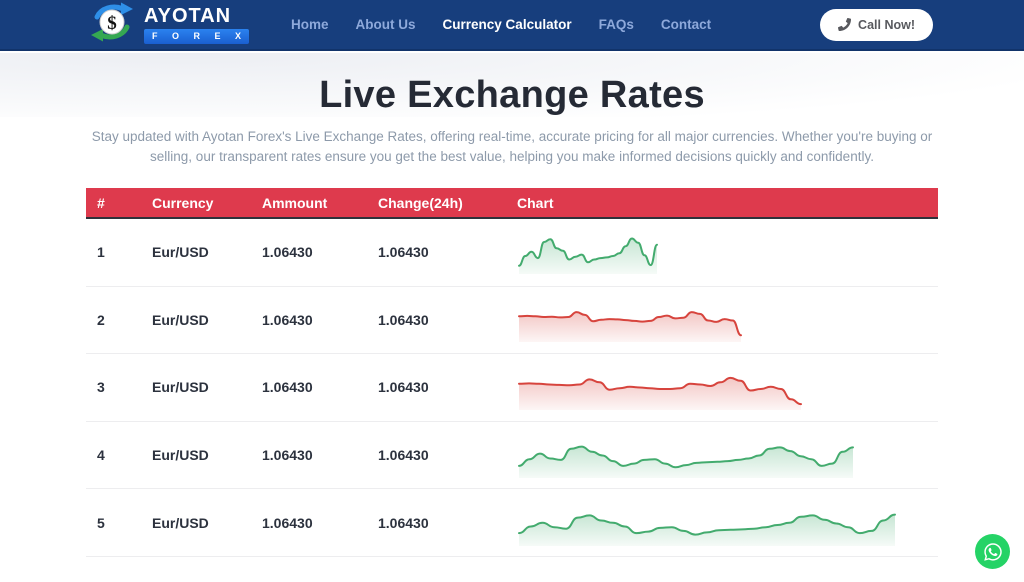 The image size is (1024, 582). Describe the element at coordinates (197, 36) in the screenshot. I see `logo-subtitle: F O R E X` at that location.